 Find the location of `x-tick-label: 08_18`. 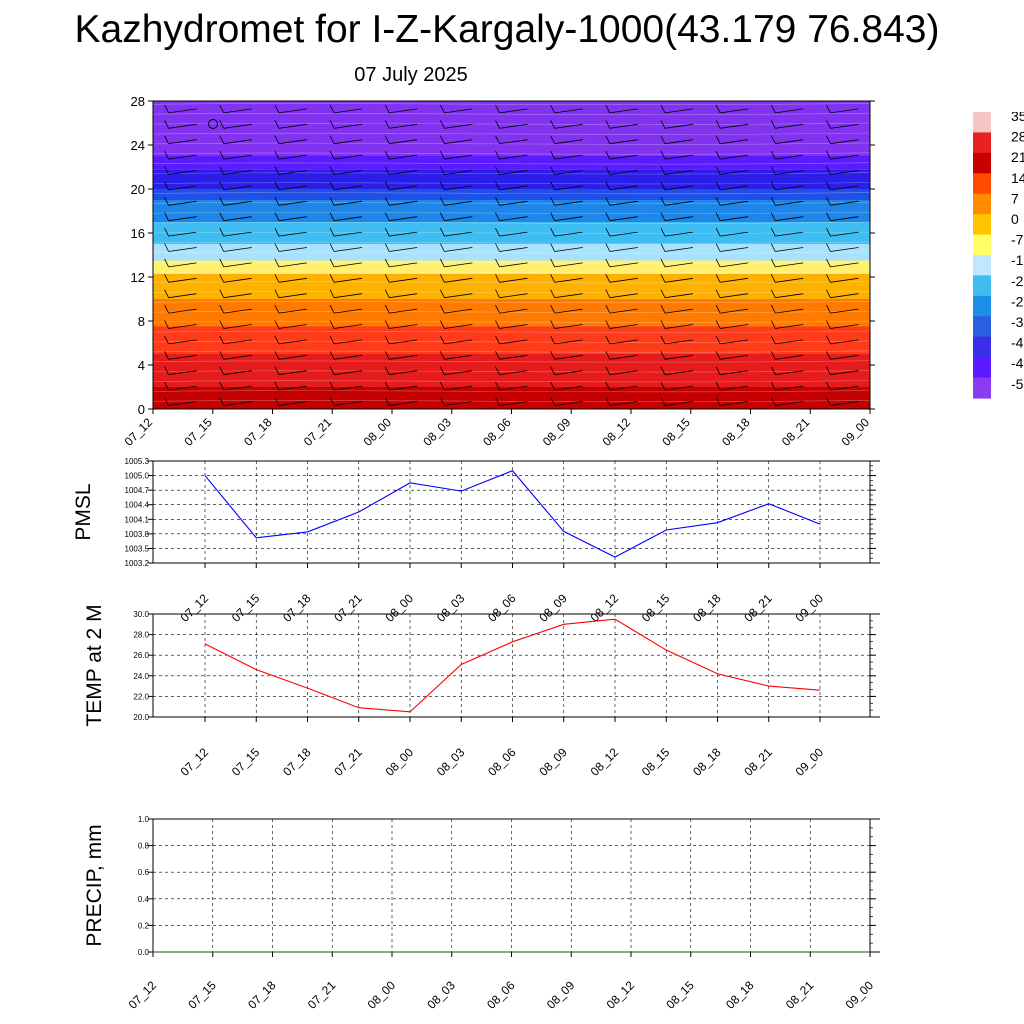

x-tick-label: 08_18 is located at coordinates (740, 995).